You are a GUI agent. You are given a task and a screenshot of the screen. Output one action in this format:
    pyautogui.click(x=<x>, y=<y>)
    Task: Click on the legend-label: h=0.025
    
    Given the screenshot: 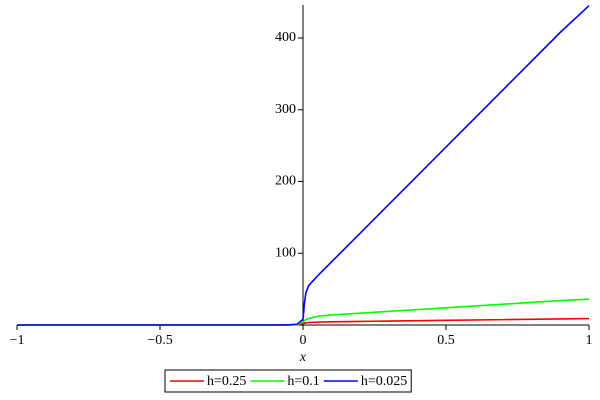 What is the action you would take?
    pyautogui.click(x=384, y=381)
    